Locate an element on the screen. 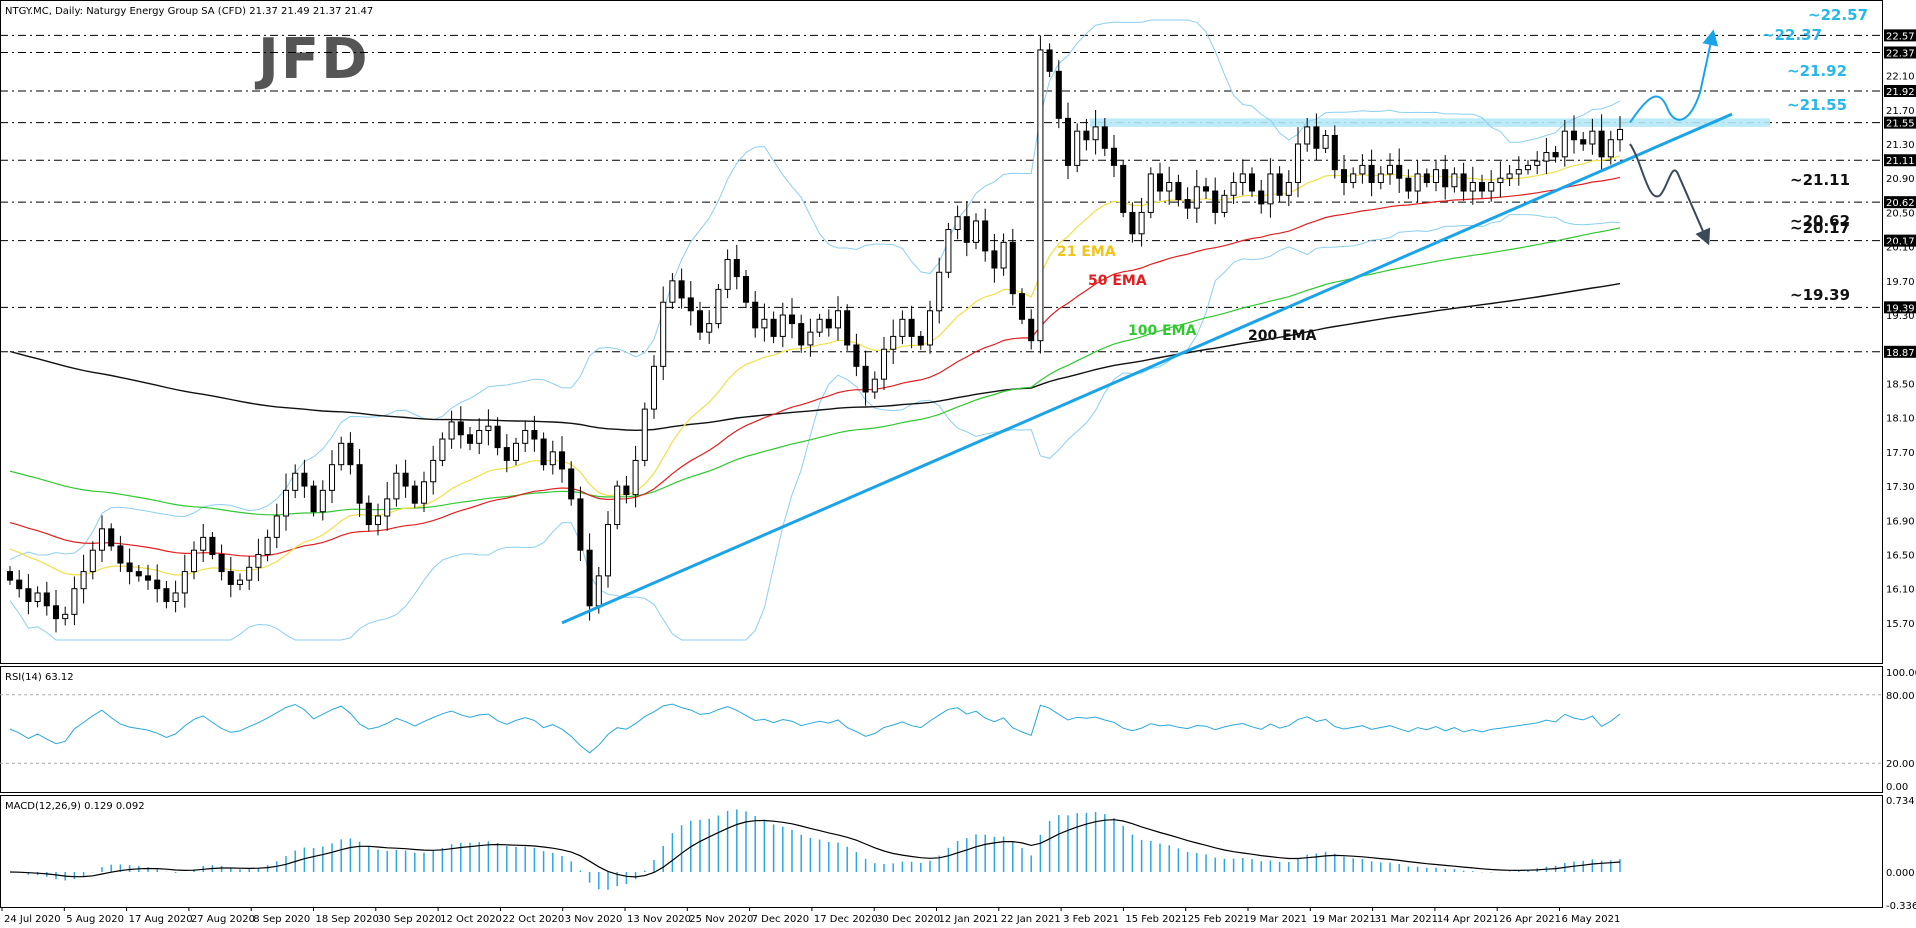 The height and width of the screenshot is (928, 1916). rsi-tick-label: 80.00 is located at coordinates (1900, 696).